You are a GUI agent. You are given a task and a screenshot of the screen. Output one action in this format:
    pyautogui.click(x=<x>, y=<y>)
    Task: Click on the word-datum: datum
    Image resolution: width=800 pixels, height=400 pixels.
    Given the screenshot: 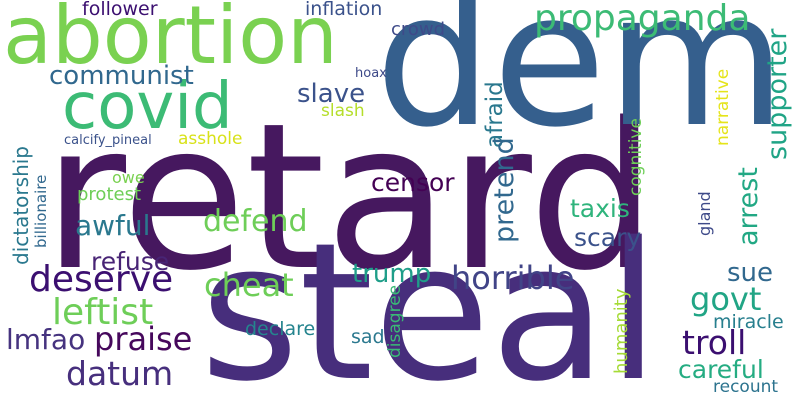 What is the action you would take?
    pyautogui.click(x=120, y=373)
    